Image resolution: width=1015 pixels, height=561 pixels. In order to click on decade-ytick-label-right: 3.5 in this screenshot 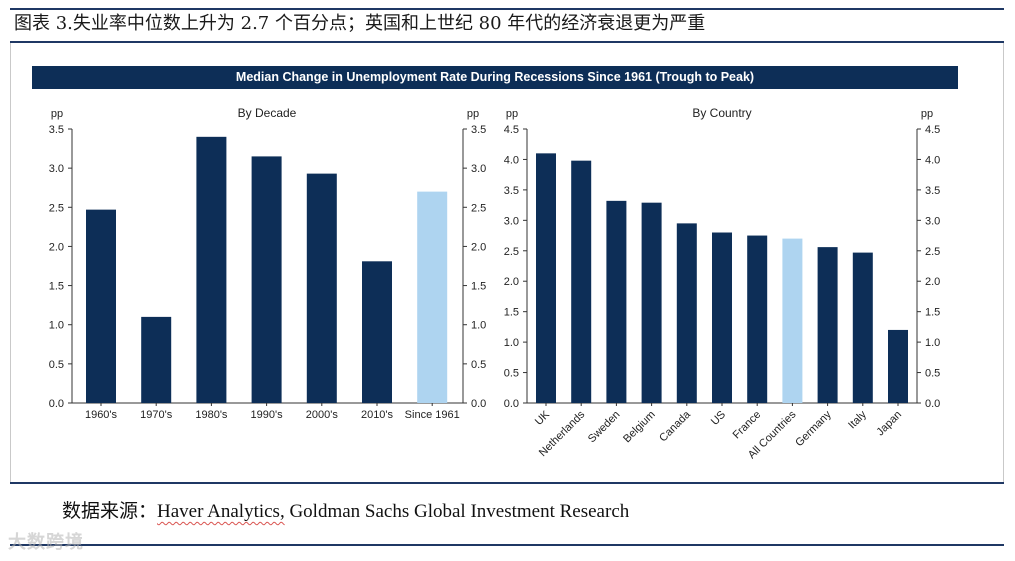, I will do `click(478, 130)`.